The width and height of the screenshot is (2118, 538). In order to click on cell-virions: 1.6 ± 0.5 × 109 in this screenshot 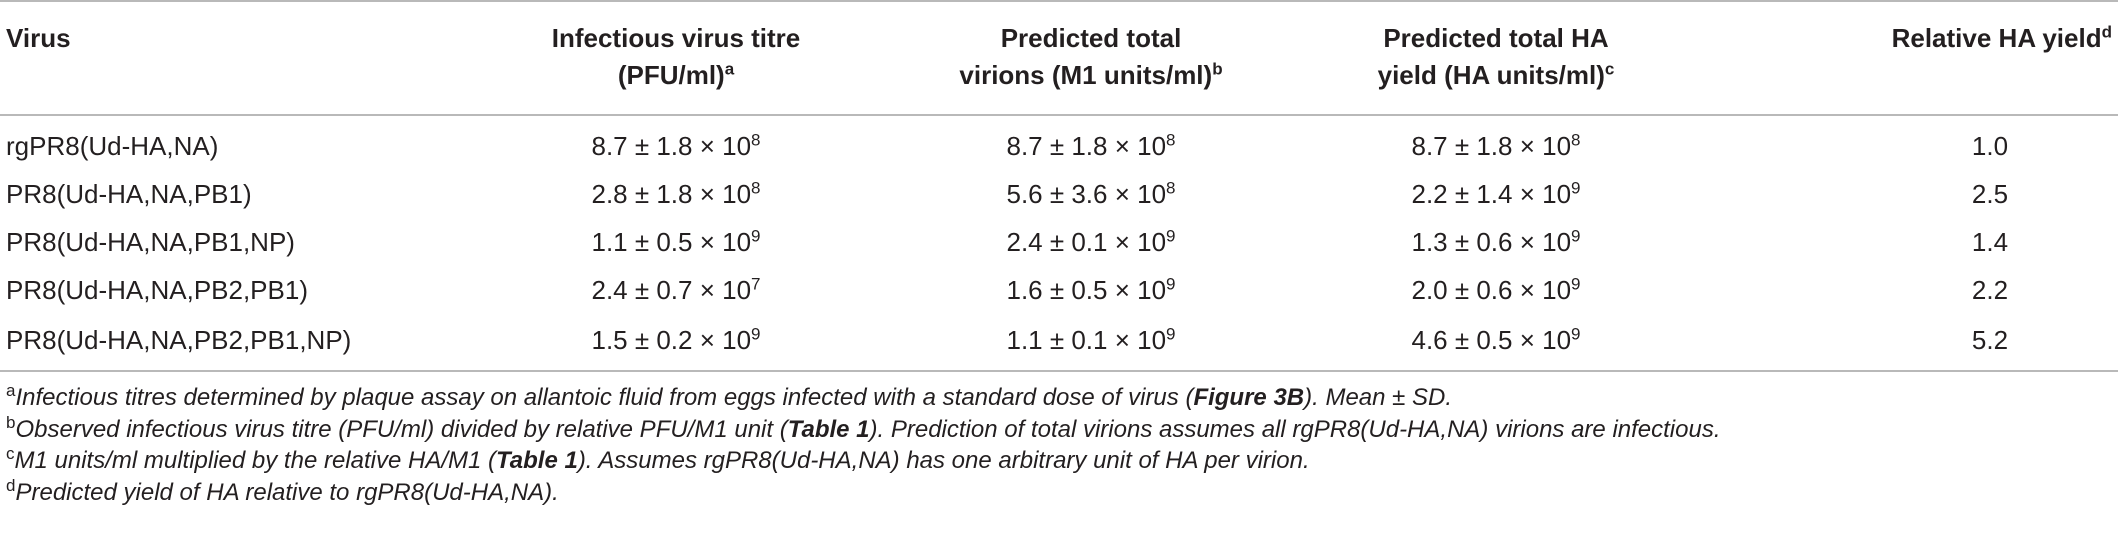, I will do `click(1091, 290)`.